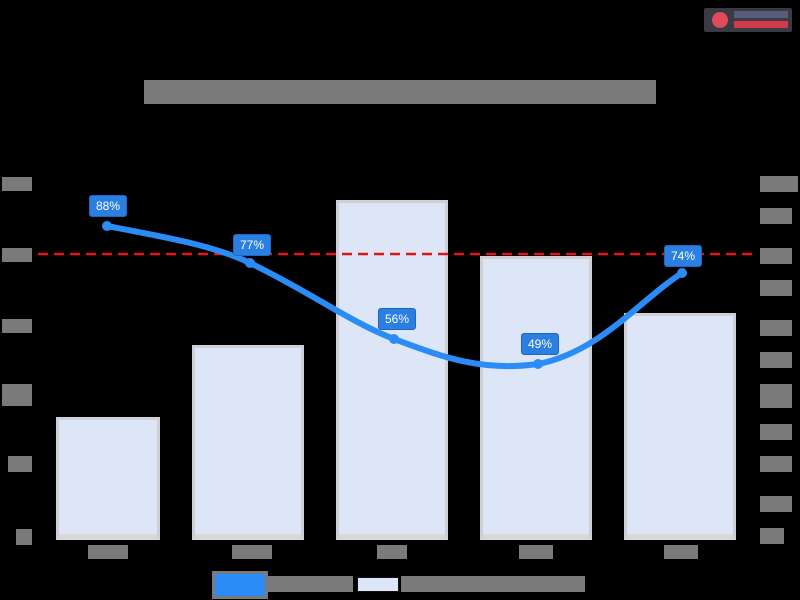 This screenshot has height=600, width=800. Describe the element at coordinates (240, 585) in the screenshot. I see `legend-line-swatch` at that location.